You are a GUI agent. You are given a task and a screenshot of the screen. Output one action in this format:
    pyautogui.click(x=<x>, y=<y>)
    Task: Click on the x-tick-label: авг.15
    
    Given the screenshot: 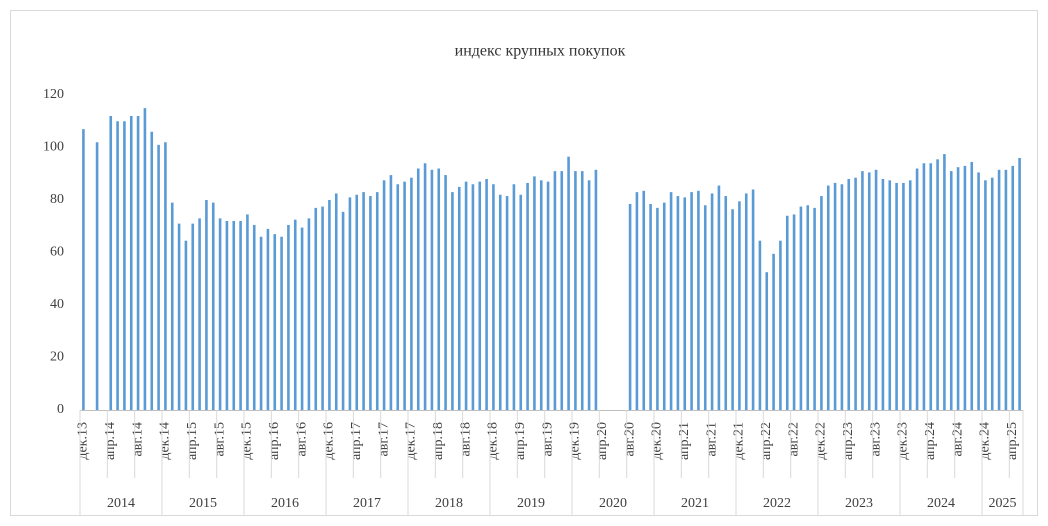 What is the action you would take?
    pyautogui.click(x=219, y=439)
    